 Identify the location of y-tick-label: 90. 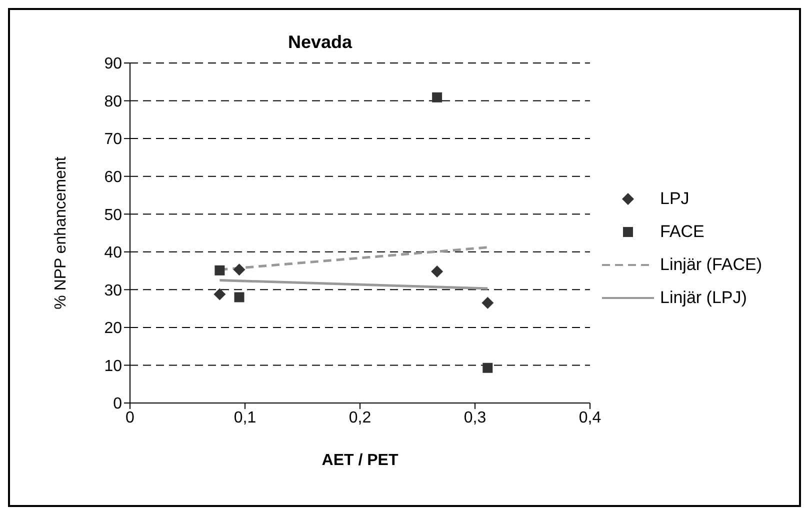
(113, 64).